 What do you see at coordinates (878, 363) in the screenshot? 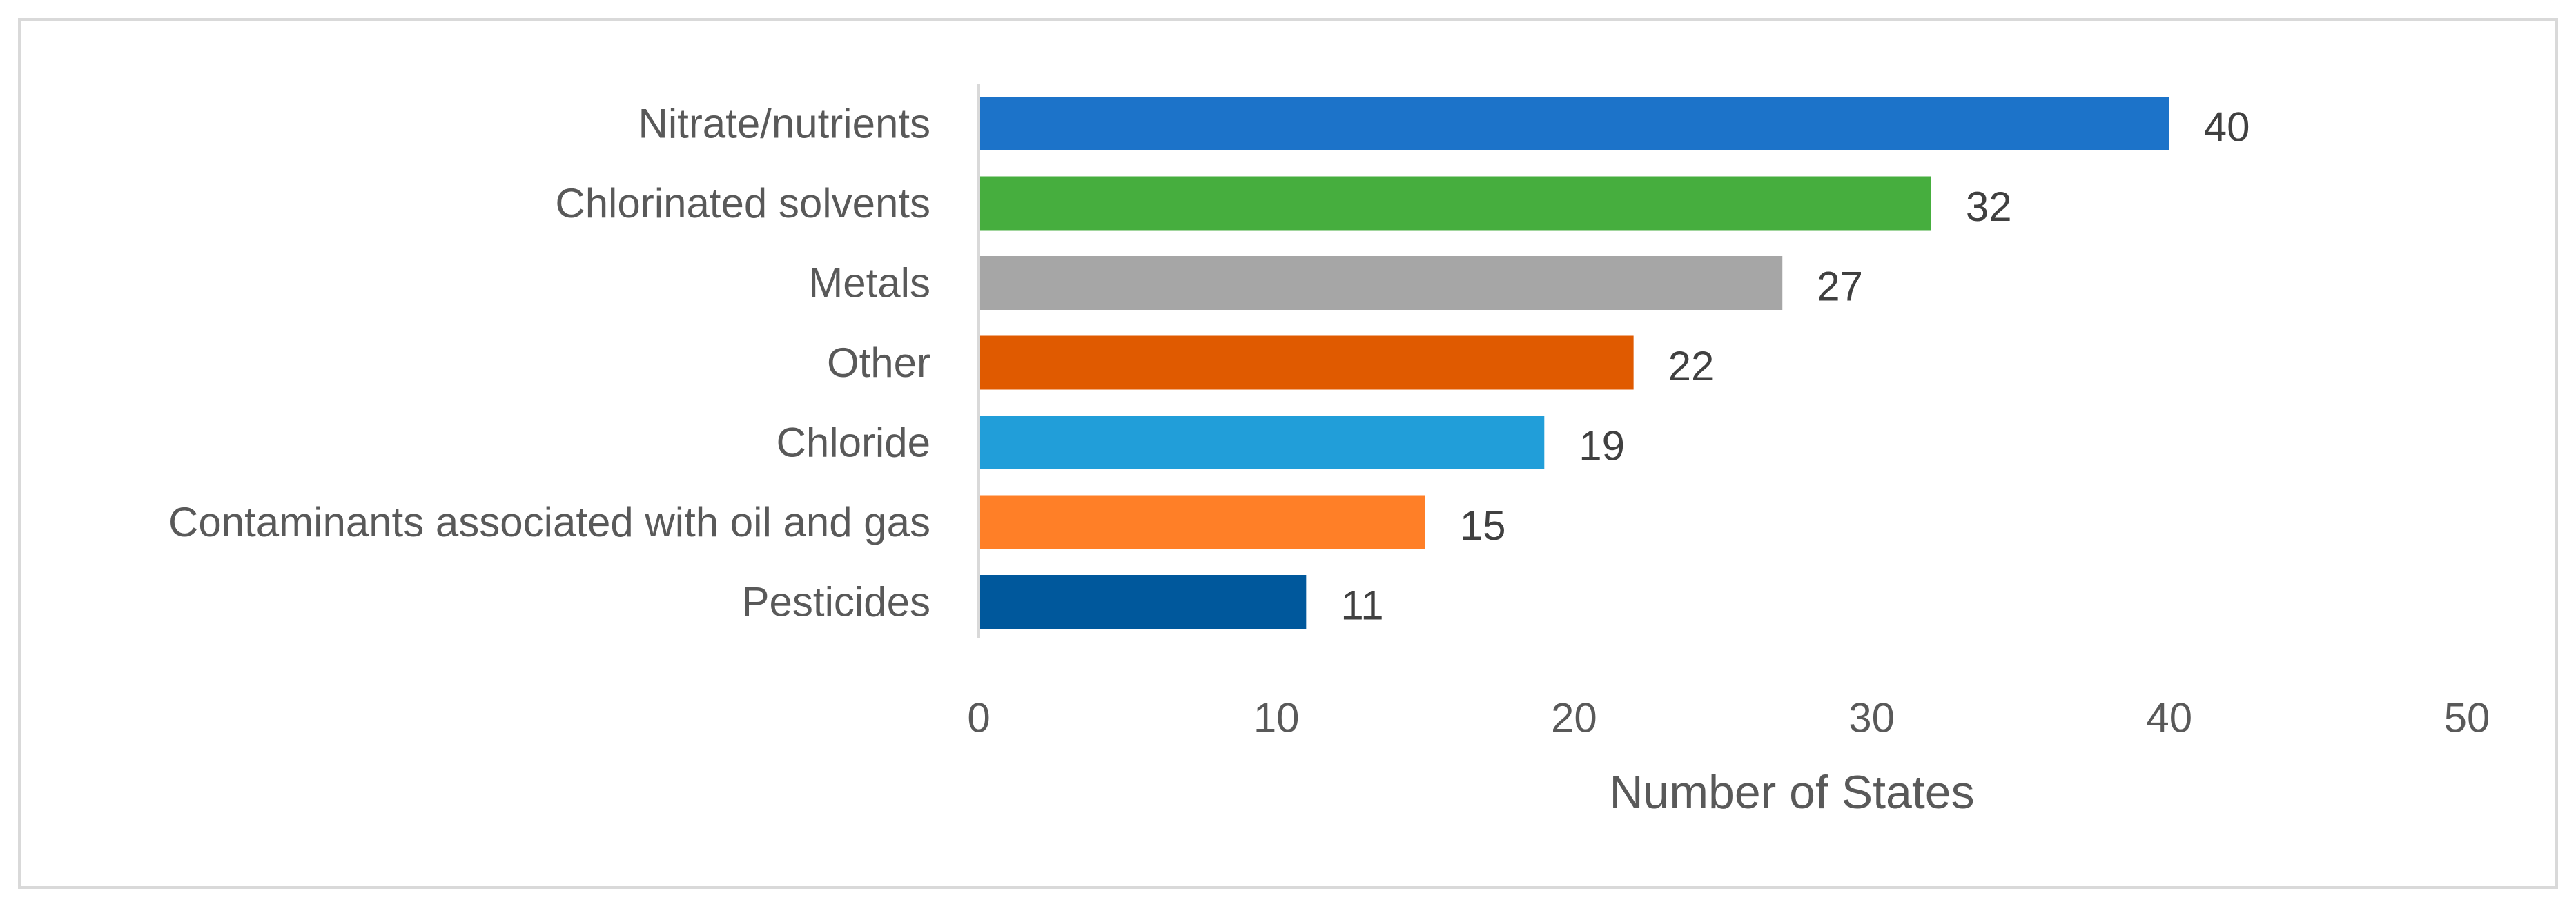
I see `category-label: Other` at bounding box center [878, 363].